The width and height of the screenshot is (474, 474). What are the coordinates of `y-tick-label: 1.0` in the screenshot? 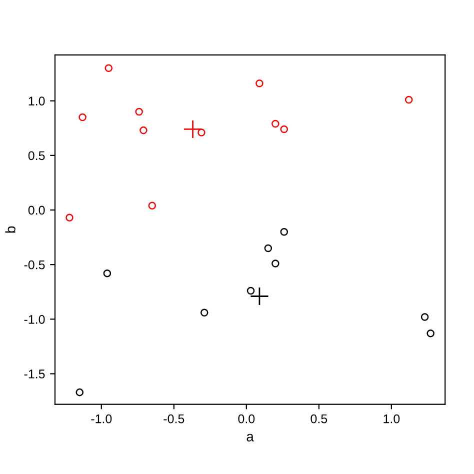 It's located at (36, 101).